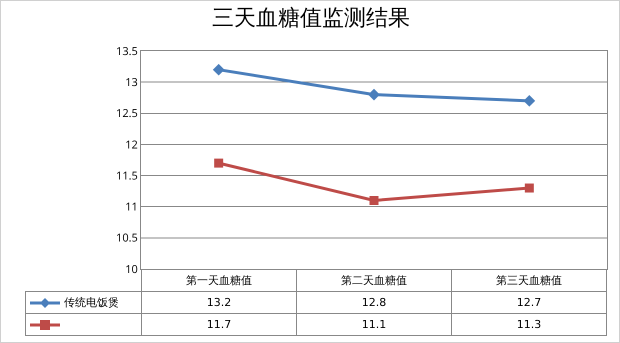  What do you see at coordinates (374, 303) in the screenshot?
I see `data-label: 12.8` at bounding box center [374, 303].